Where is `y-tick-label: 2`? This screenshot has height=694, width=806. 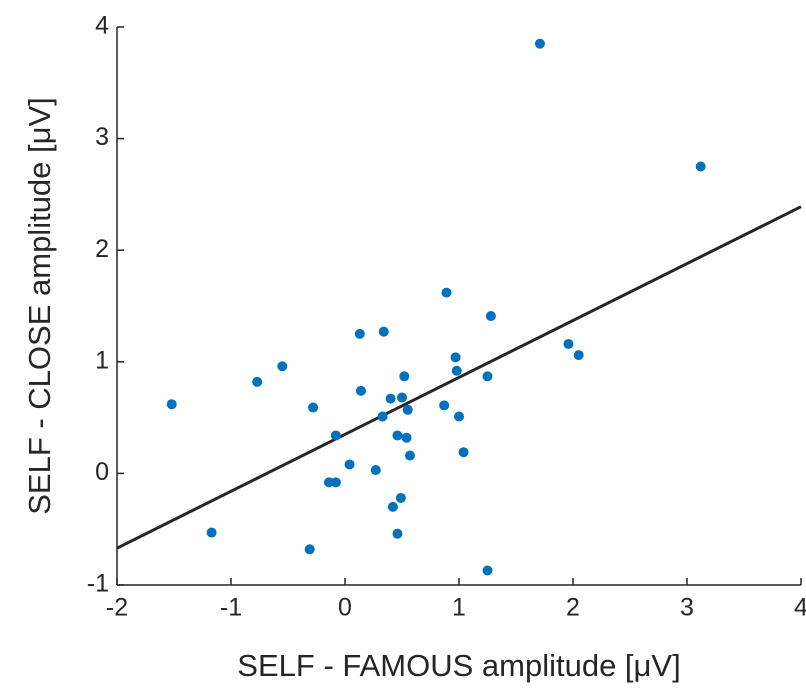 y-tick-label: 2 is located at coordinates (102, 249).